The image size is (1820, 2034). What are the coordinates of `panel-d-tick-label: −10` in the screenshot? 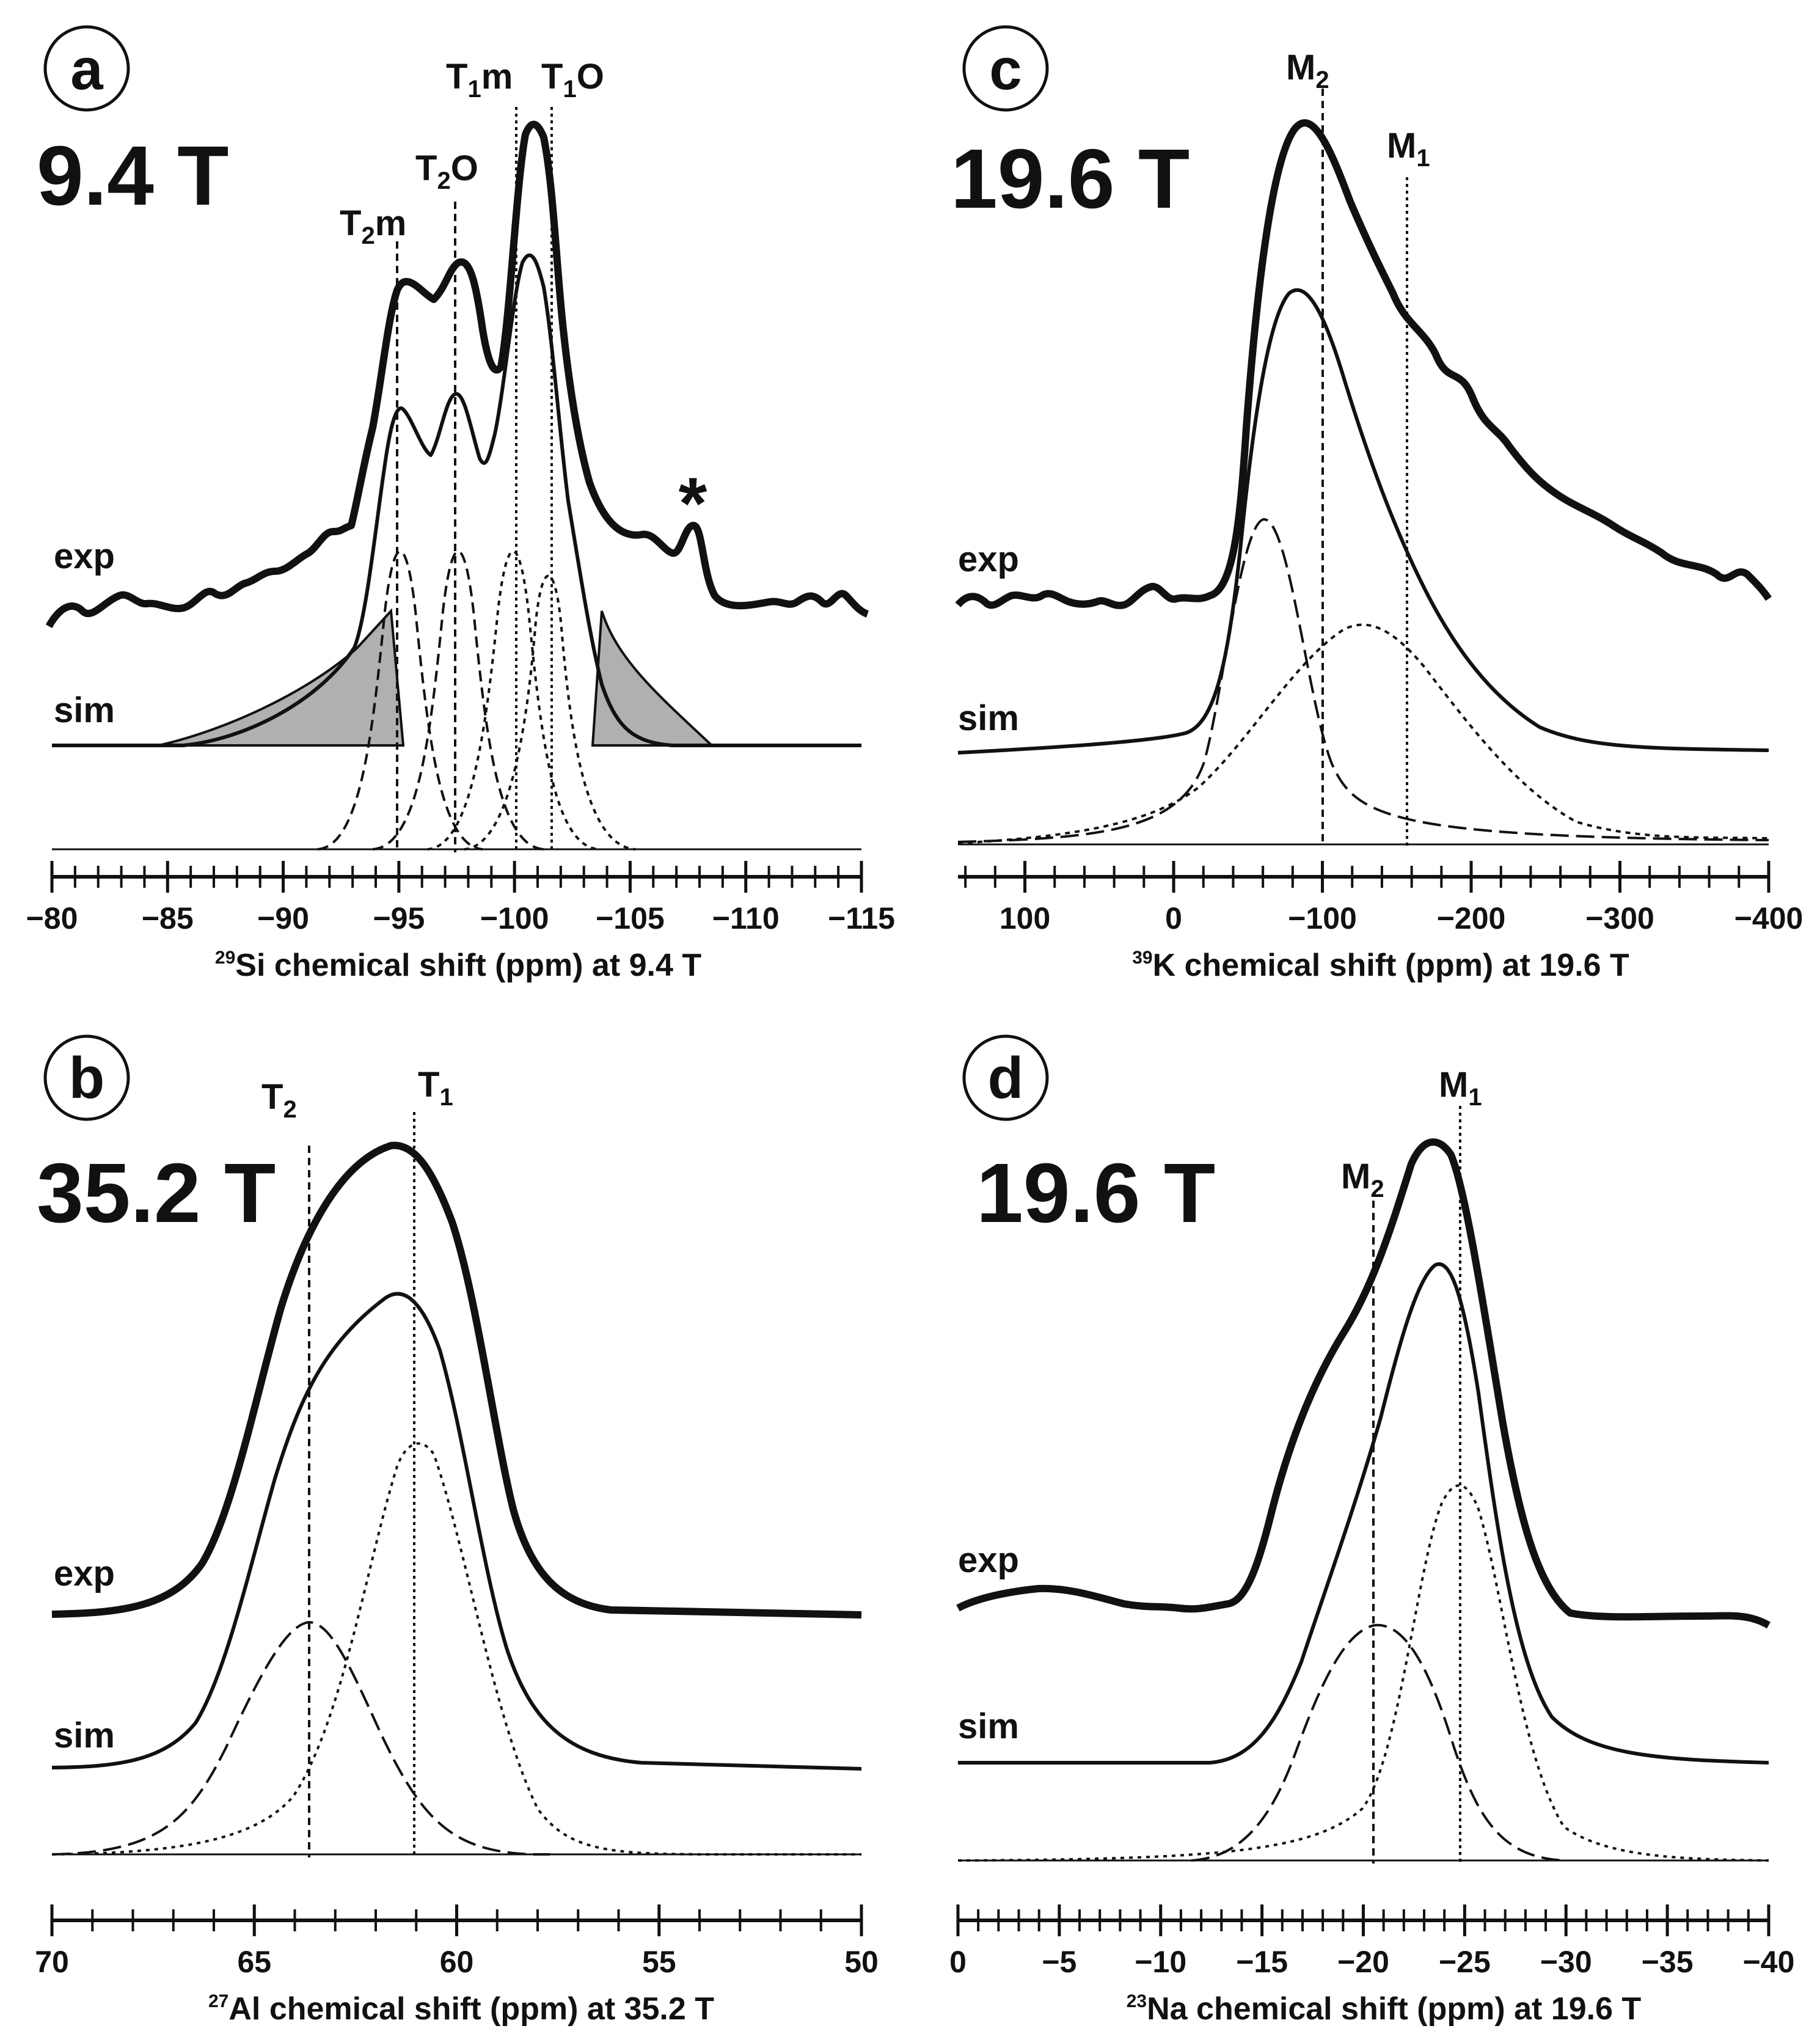 It's located at (1160, 1962).